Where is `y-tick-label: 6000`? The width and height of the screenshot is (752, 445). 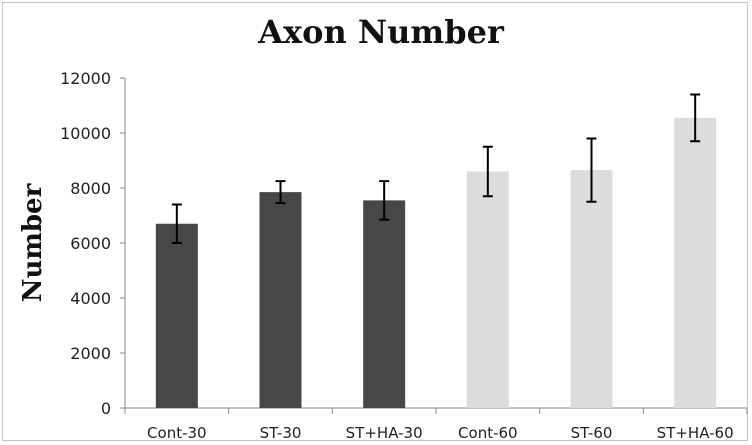
y-tick-label: 6000 is located at coordinates (90, 243).